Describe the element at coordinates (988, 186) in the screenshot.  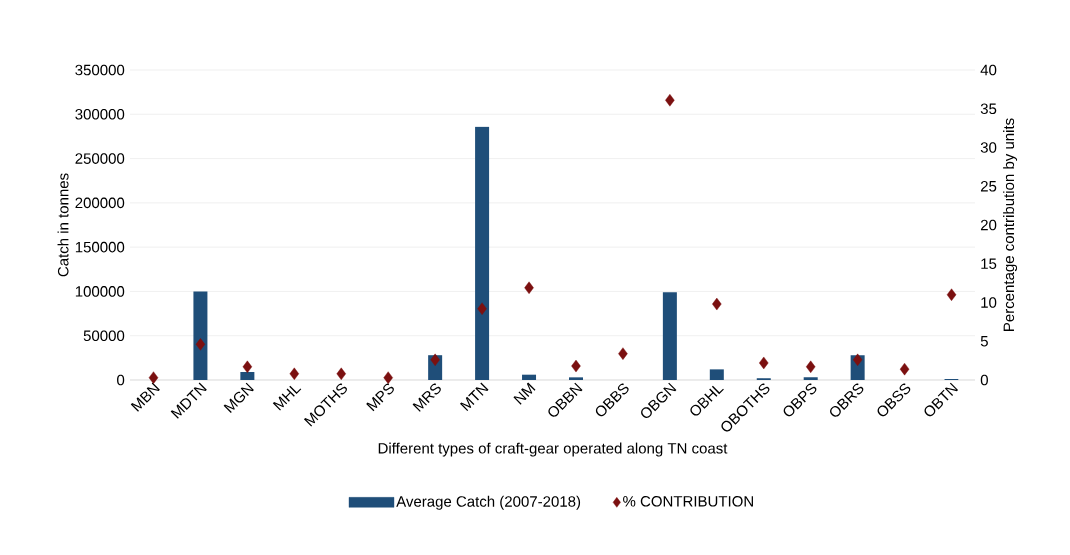
I see `y2-tick-label: 25` at that location.